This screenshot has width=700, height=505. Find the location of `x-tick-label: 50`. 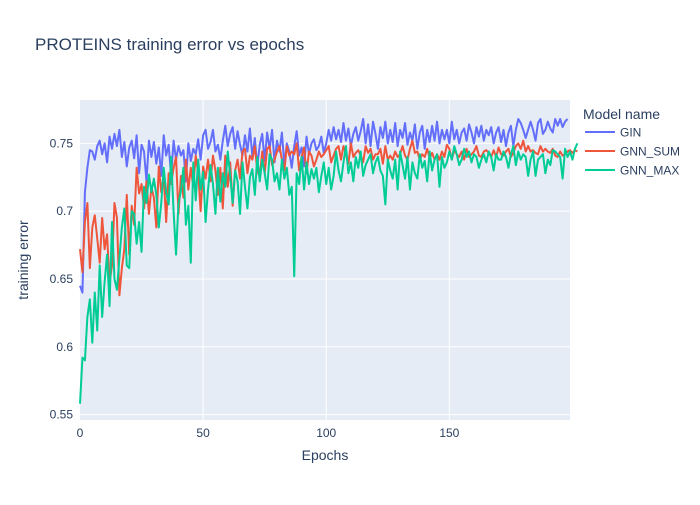

x-tick-label: 50 is located at coordinates (203, 433).